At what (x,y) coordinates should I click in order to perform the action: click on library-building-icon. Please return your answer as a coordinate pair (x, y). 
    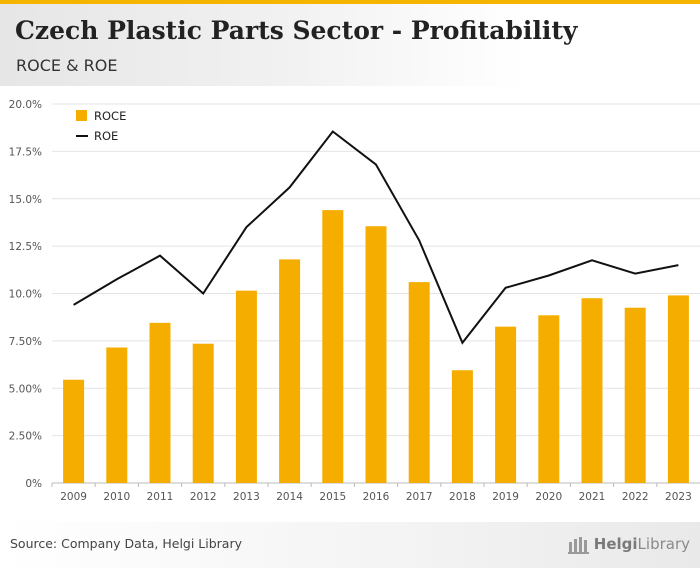
    Looking at the image, I should click on (578, 545).